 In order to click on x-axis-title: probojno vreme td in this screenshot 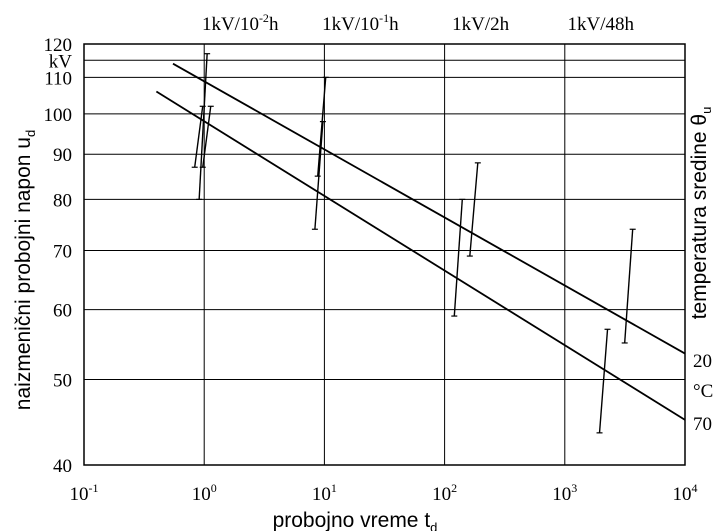, I will do `click(355, 520)`.